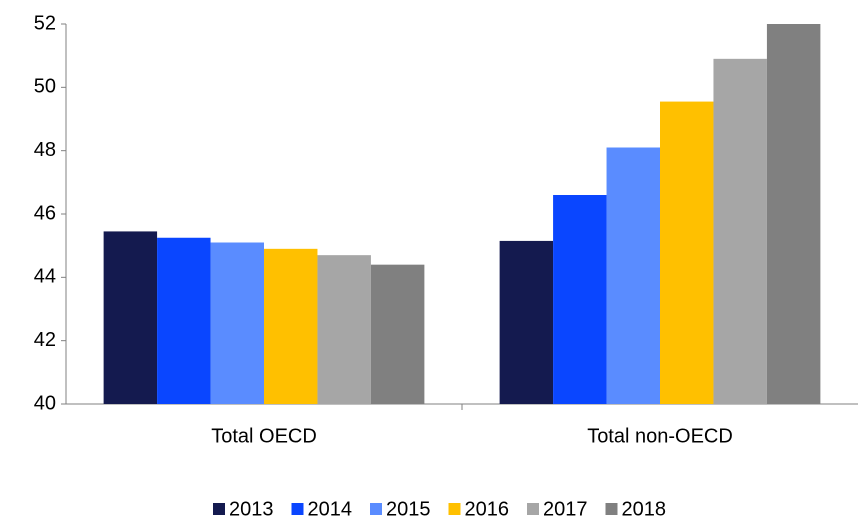 This screenshot has width=858, height=519. What do you see at coordinates (45, 403) in the screenshot?
I see `y-tick-label: 40` at bounding box center [45, 403].